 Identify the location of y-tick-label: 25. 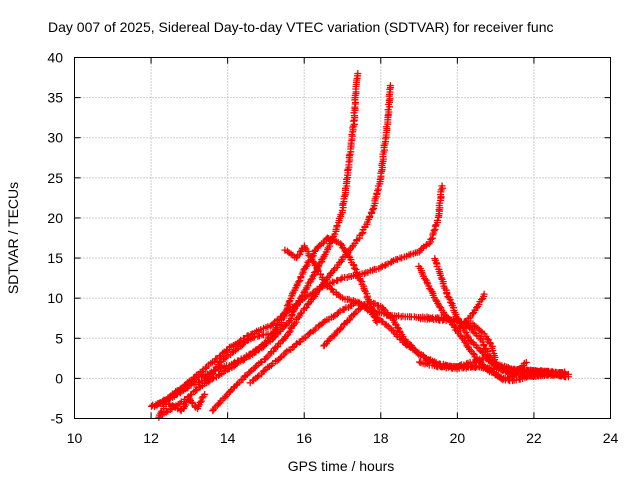
(55, 178).